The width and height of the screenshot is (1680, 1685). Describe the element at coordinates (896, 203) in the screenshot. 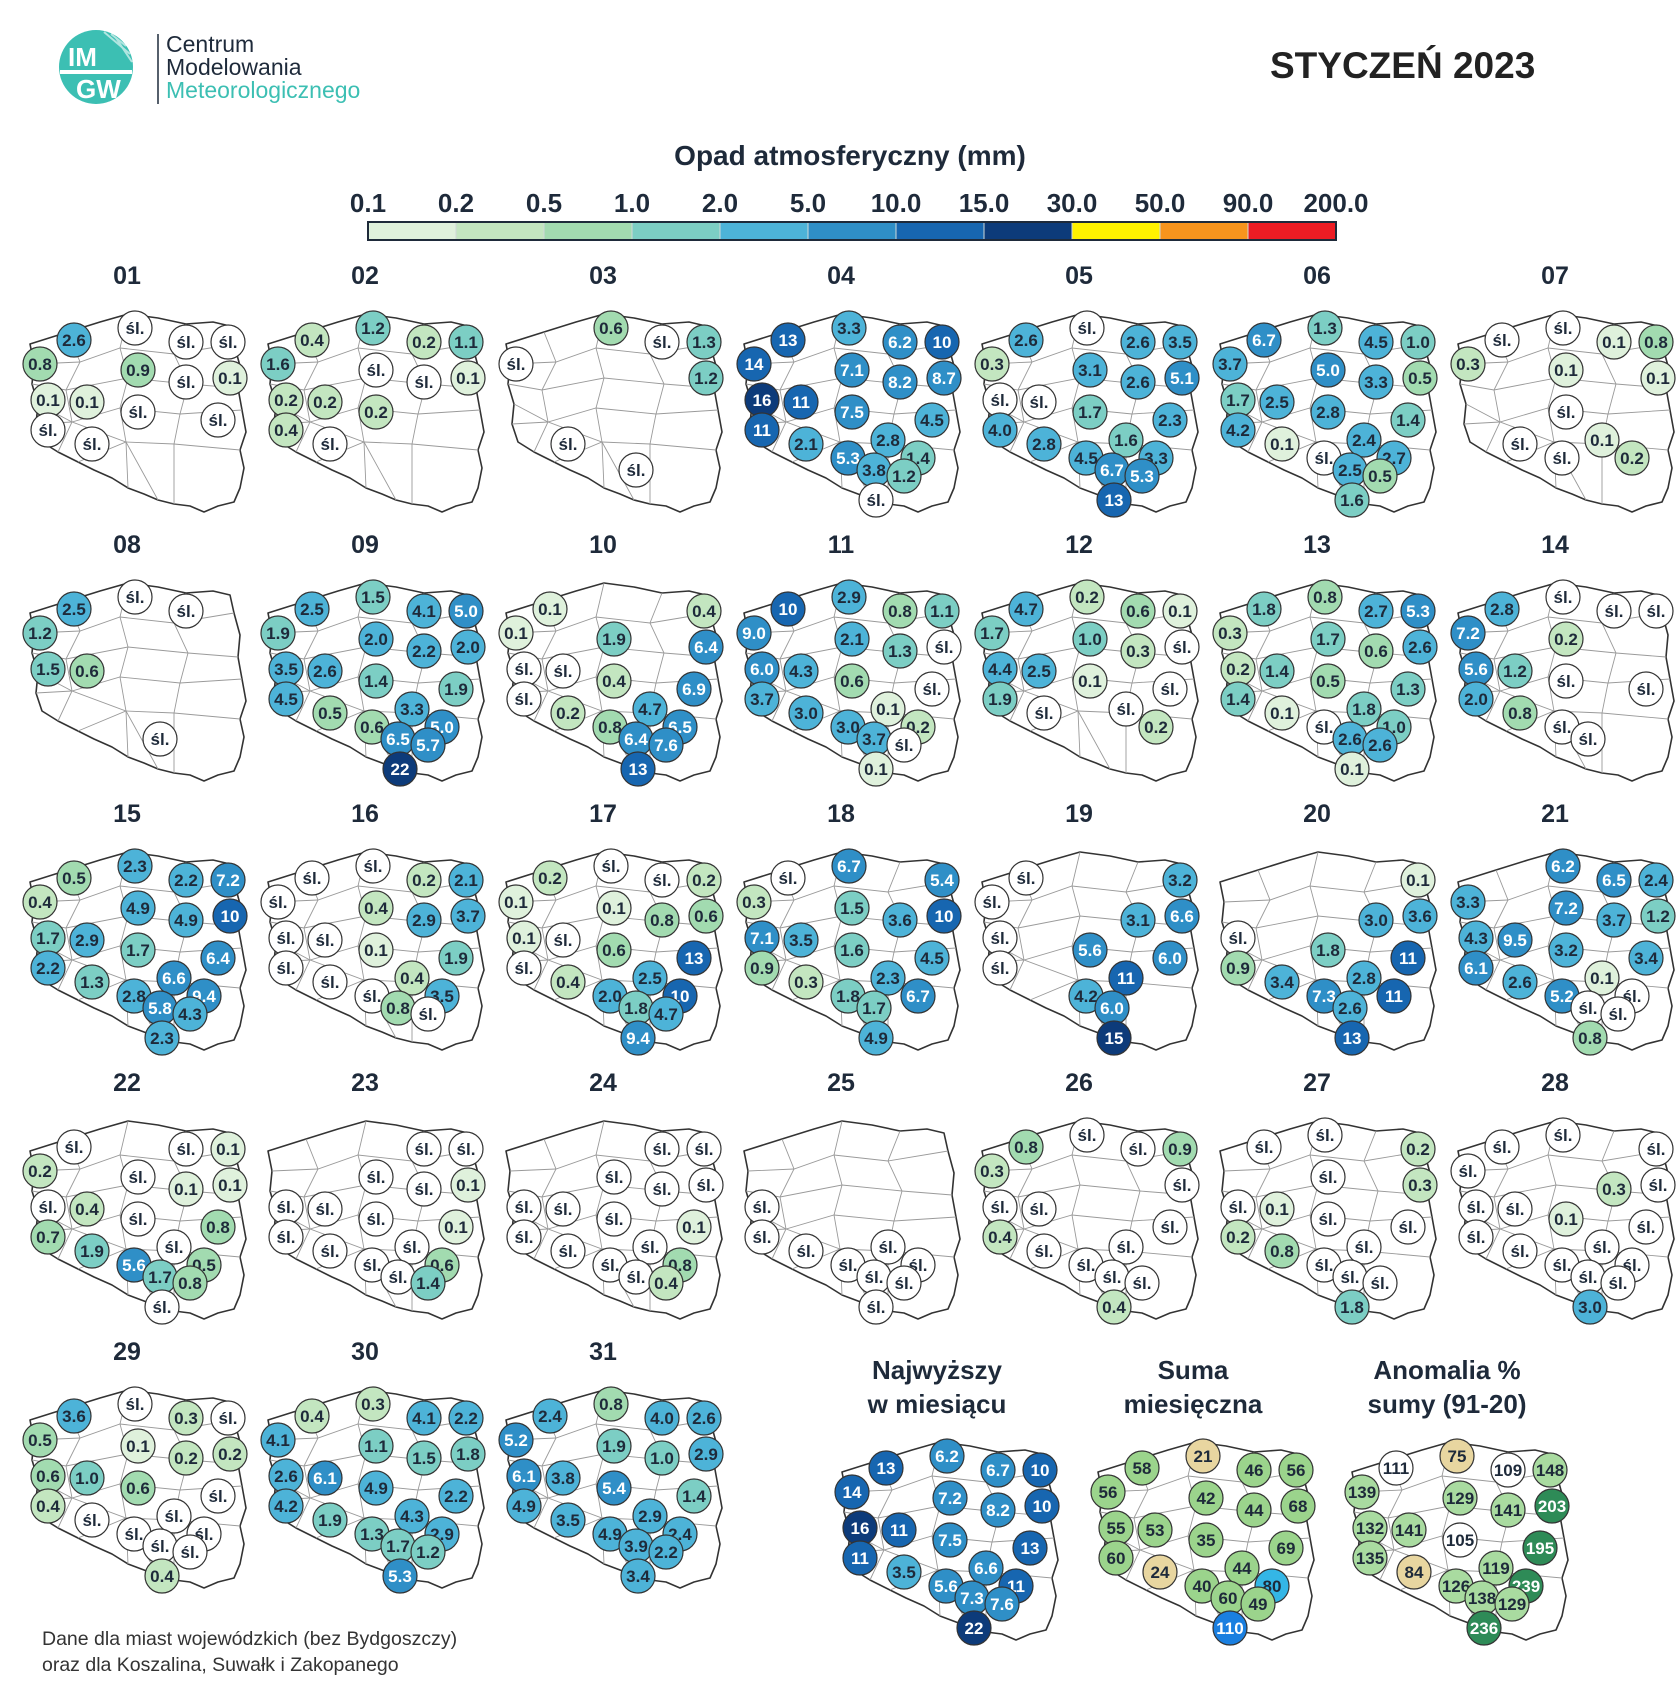

I see `legend-tick-label: 10.0` at that location.